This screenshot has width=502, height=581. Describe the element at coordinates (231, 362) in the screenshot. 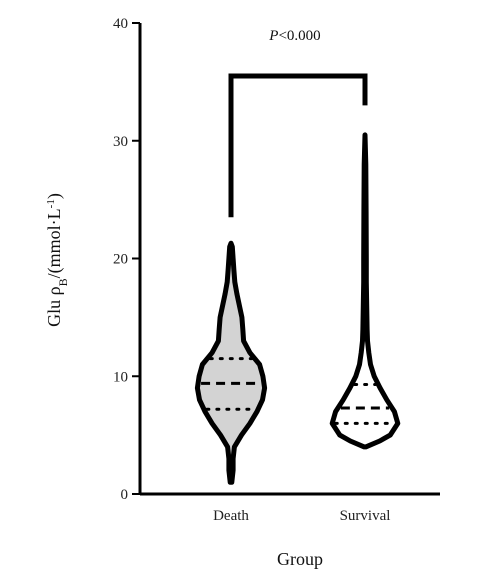

I see `violin-death` at that location.